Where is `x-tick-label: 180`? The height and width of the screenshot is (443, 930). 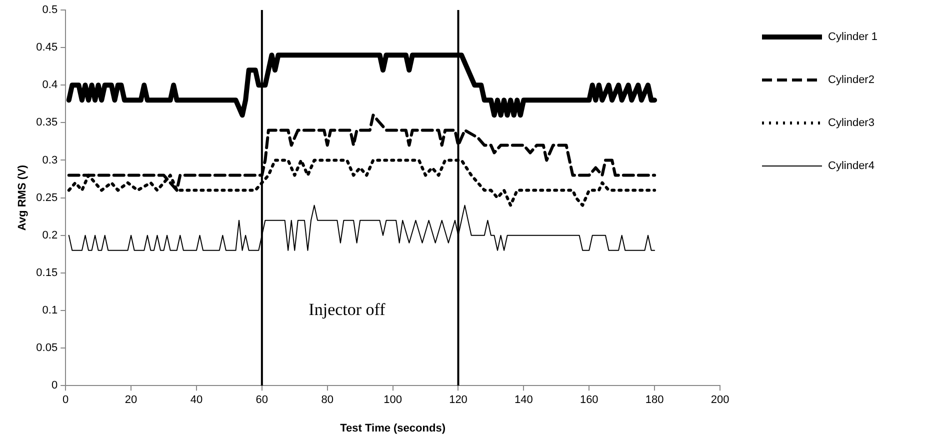
x-tick-label: 180 is located at coordinates (654, 400).